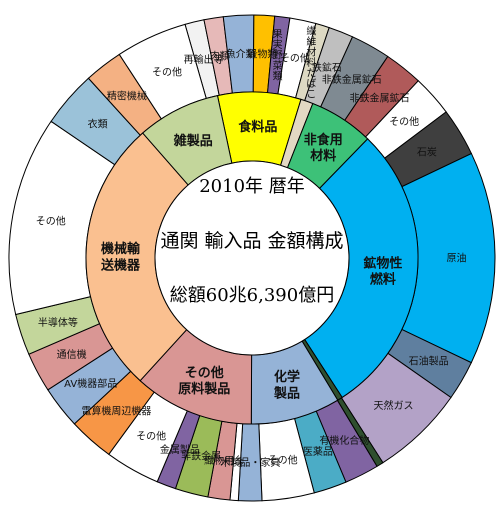  Describe the element at coordinates (201, 456) in the screenshot. I see `outer-label-22: 非鉄金属` at that location.